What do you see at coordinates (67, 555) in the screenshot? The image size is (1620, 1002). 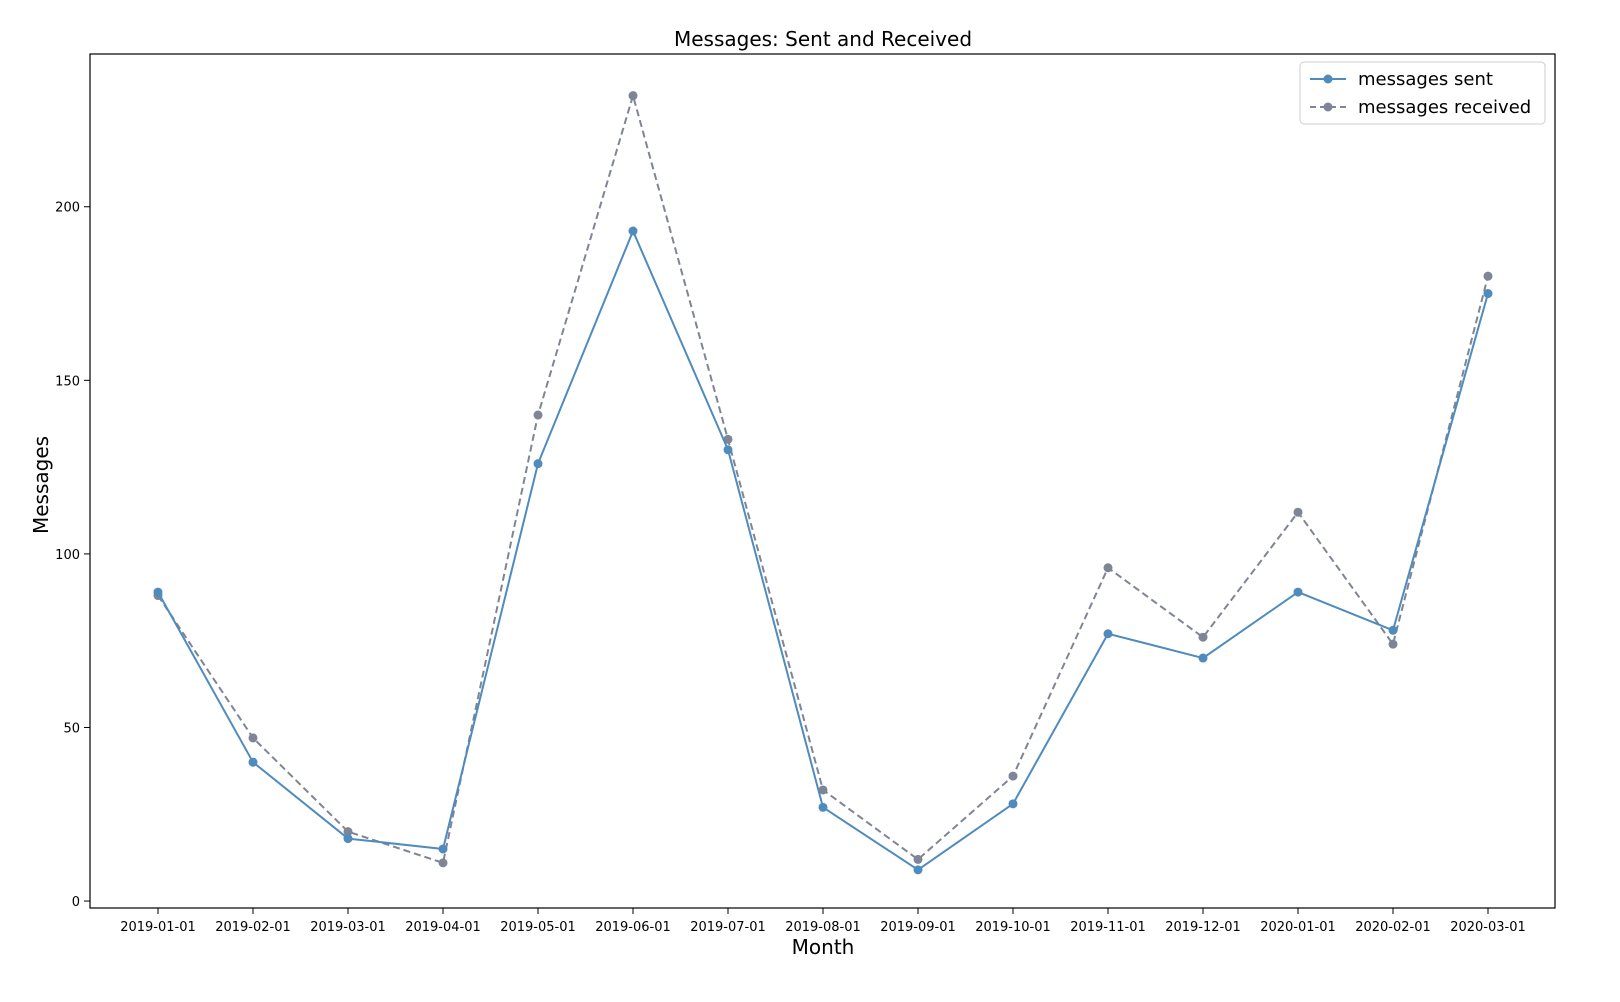 I see `y-tick-label: 100` at bounding box center [67, 555].